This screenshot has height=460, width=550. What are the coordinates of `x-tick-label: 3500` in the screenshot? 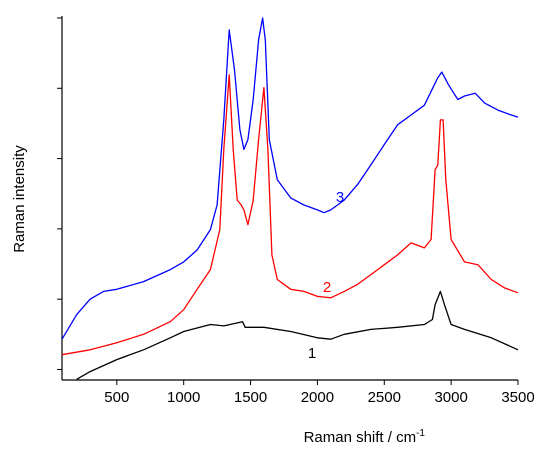 It's located at (517, 397).